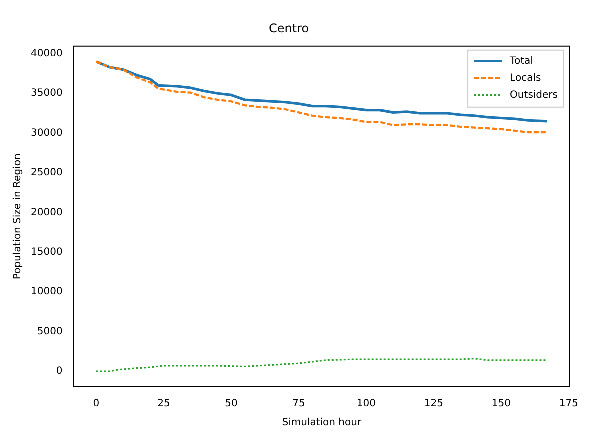 This screenshot has height=441, width=590. I want to click on legend-label: Locals, so click(526, 78).